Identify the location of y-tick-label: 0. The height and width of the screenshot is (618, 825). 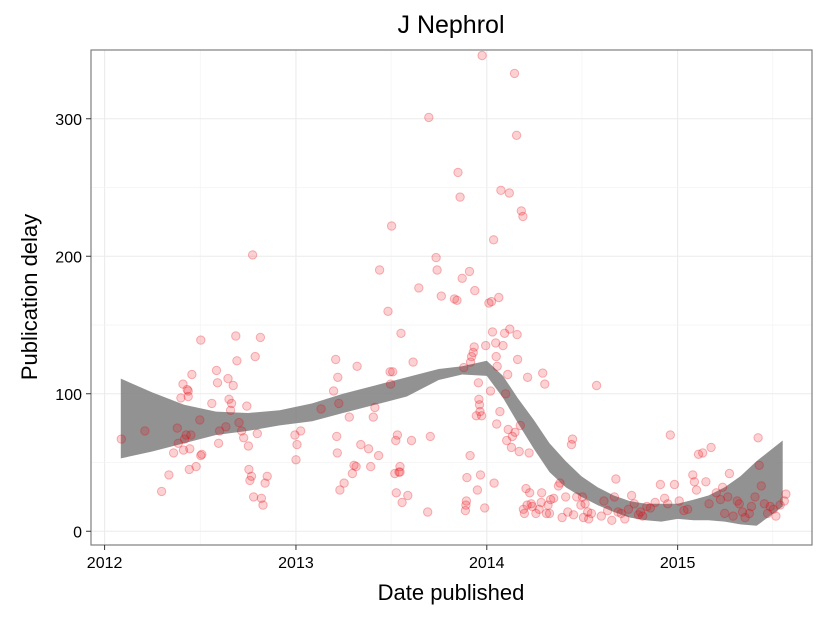
(77, 532).